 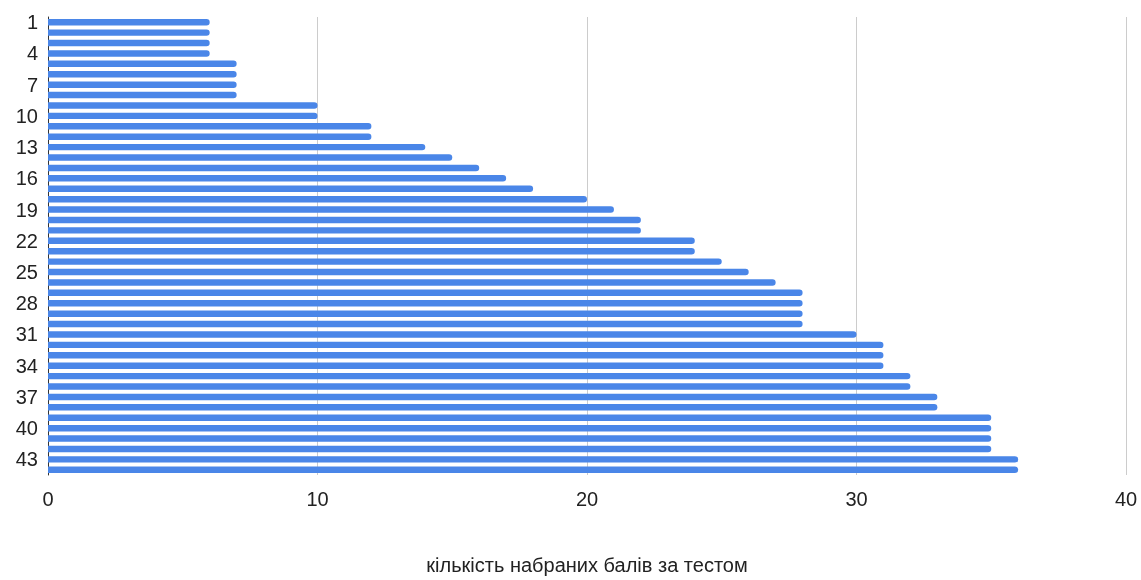 What do you see at coordinates (32, 84) in the screenshot?
I see `y-tick-label: 7` at bounding box center [32, 84].